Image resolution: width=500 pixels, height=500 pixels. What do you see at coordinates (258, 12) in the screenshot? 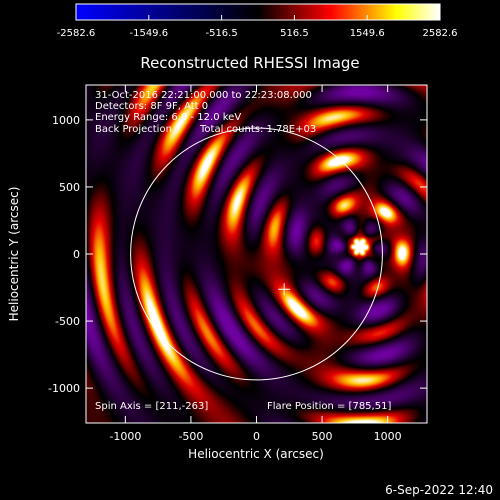
I see `colorbar` at bounding box center [258, 12].